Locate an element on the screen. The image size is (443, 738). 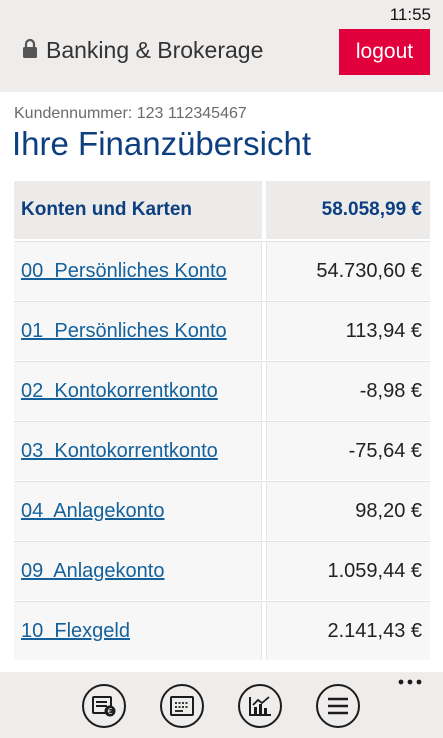
account-link-00: 00 Persönliches Konto is located at coordinates (124, 270).